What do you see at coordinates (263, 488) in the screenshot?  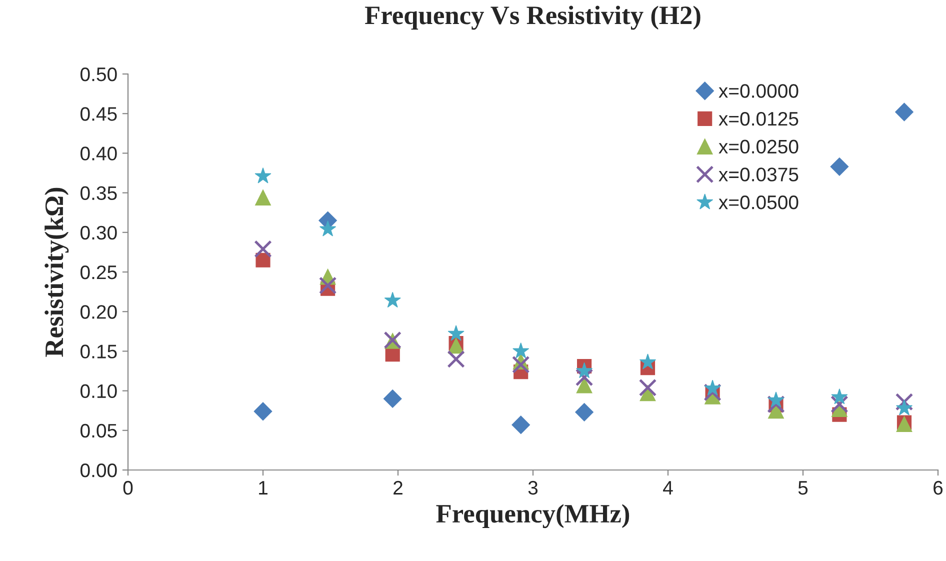 I see `x-tick-label: 1` at bounding box center [263, 488].